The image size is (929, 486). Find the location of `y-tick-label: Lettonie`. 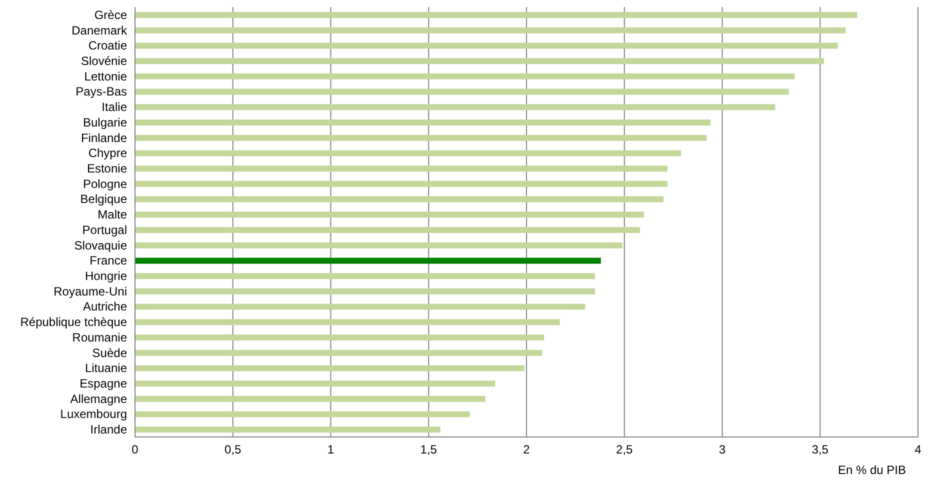

y-tick-label: Lettonie is located at coordinates (106, 76).